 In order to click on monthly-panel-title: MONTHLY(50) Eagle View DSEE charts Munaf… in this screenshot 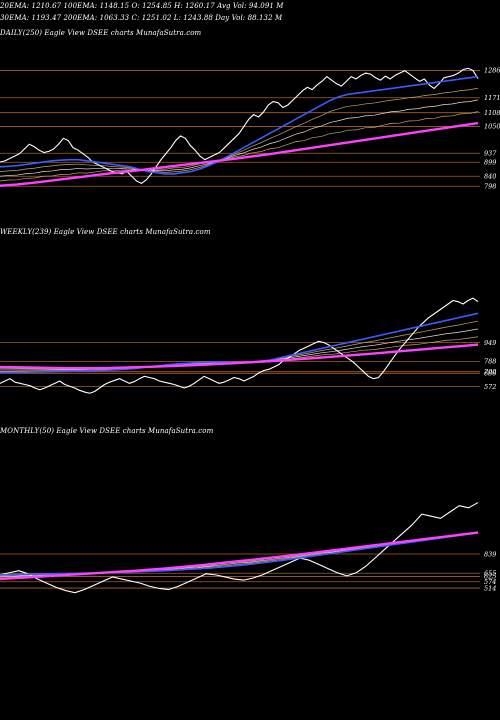, I will do `click(107, 431)`.